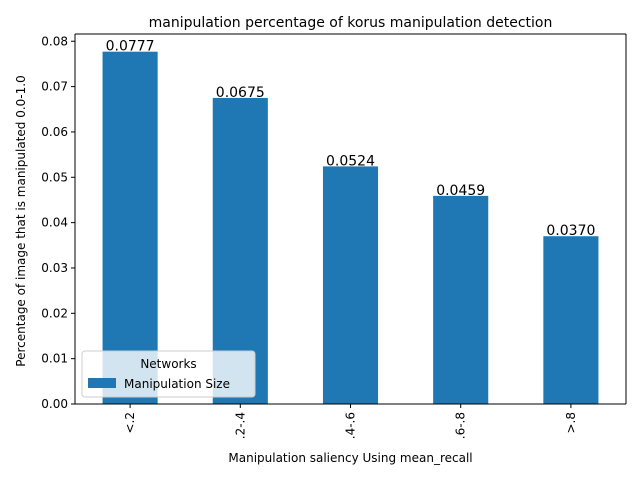 The image size is (640, 480). I want to click on bar-value-label: 0.0675, so click(240, 93).